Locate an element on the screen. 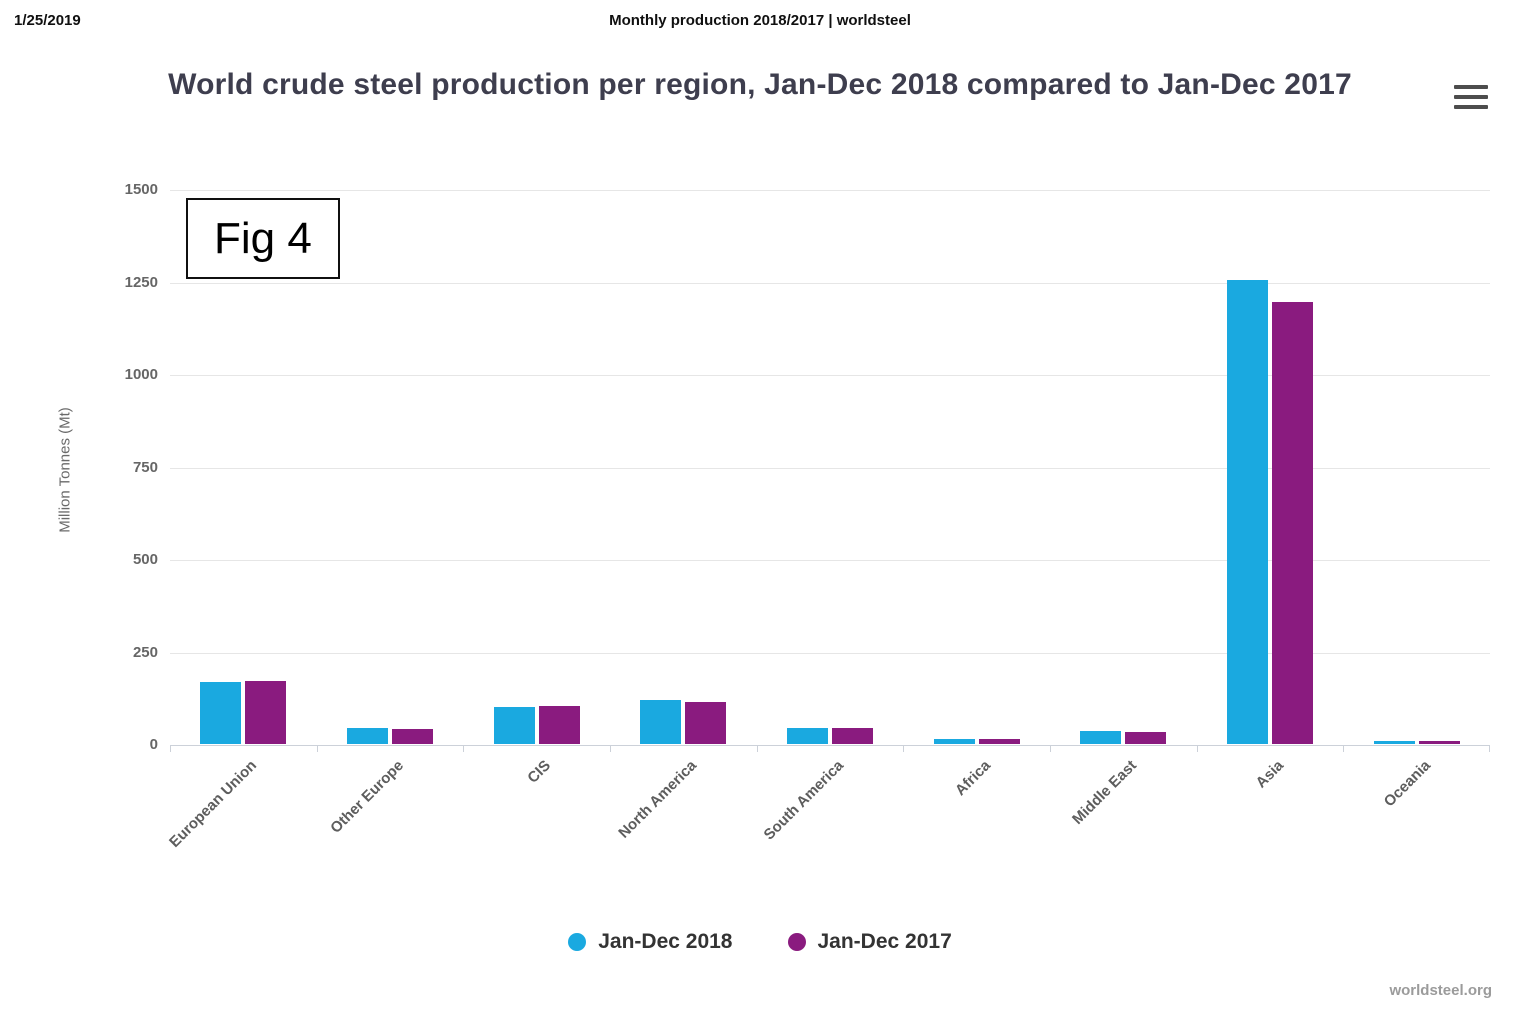 The image size is (1520, 1022). credits: worldsteel.org is located at coordinates (1440, 990).